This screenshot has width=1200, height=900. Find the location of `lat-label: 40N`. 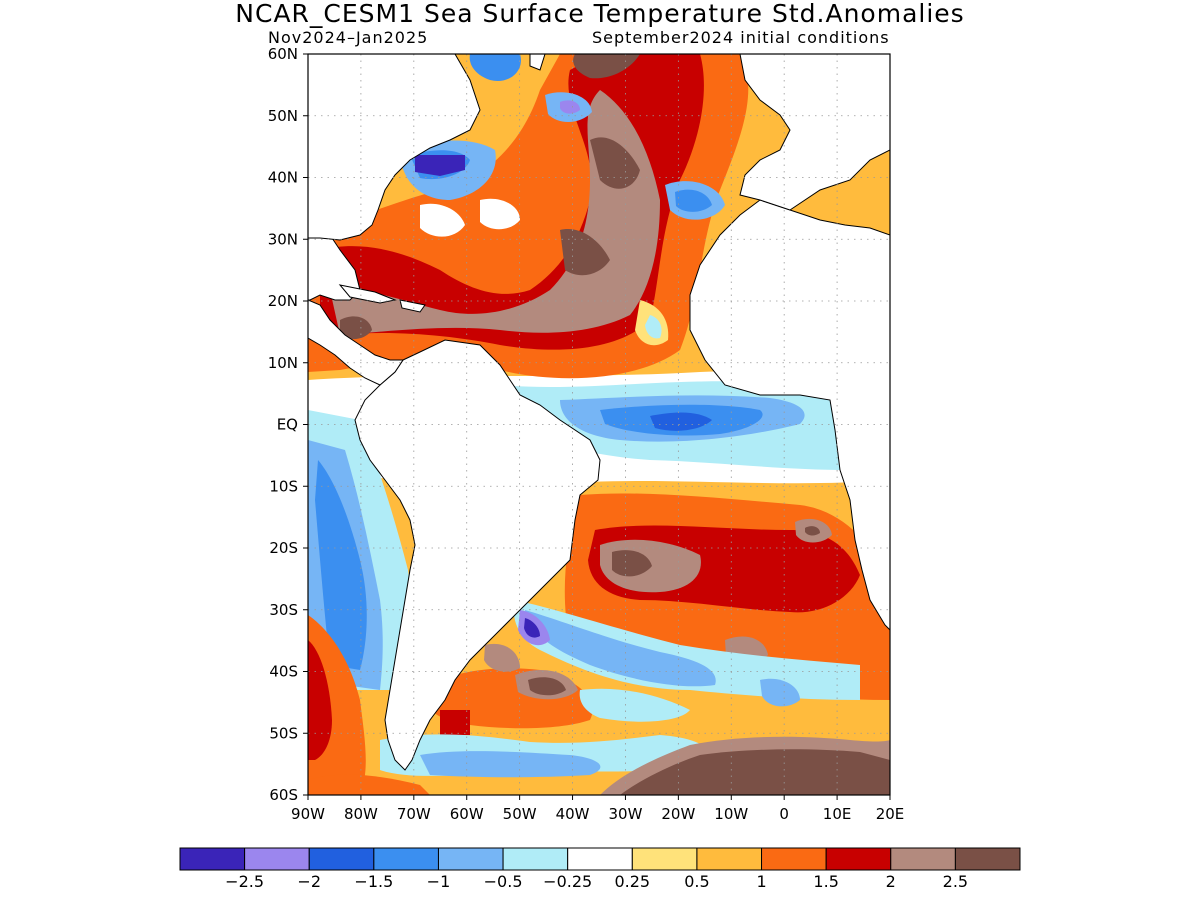

lat-label: 40N is located at coordinates (283, 178).